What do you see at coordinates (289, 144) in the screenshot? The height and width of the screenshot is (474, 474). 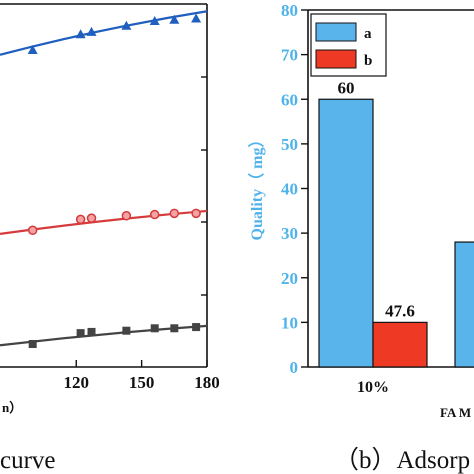 I see `right-y-tick-label-5: 50` at bounding box center [289, 144].